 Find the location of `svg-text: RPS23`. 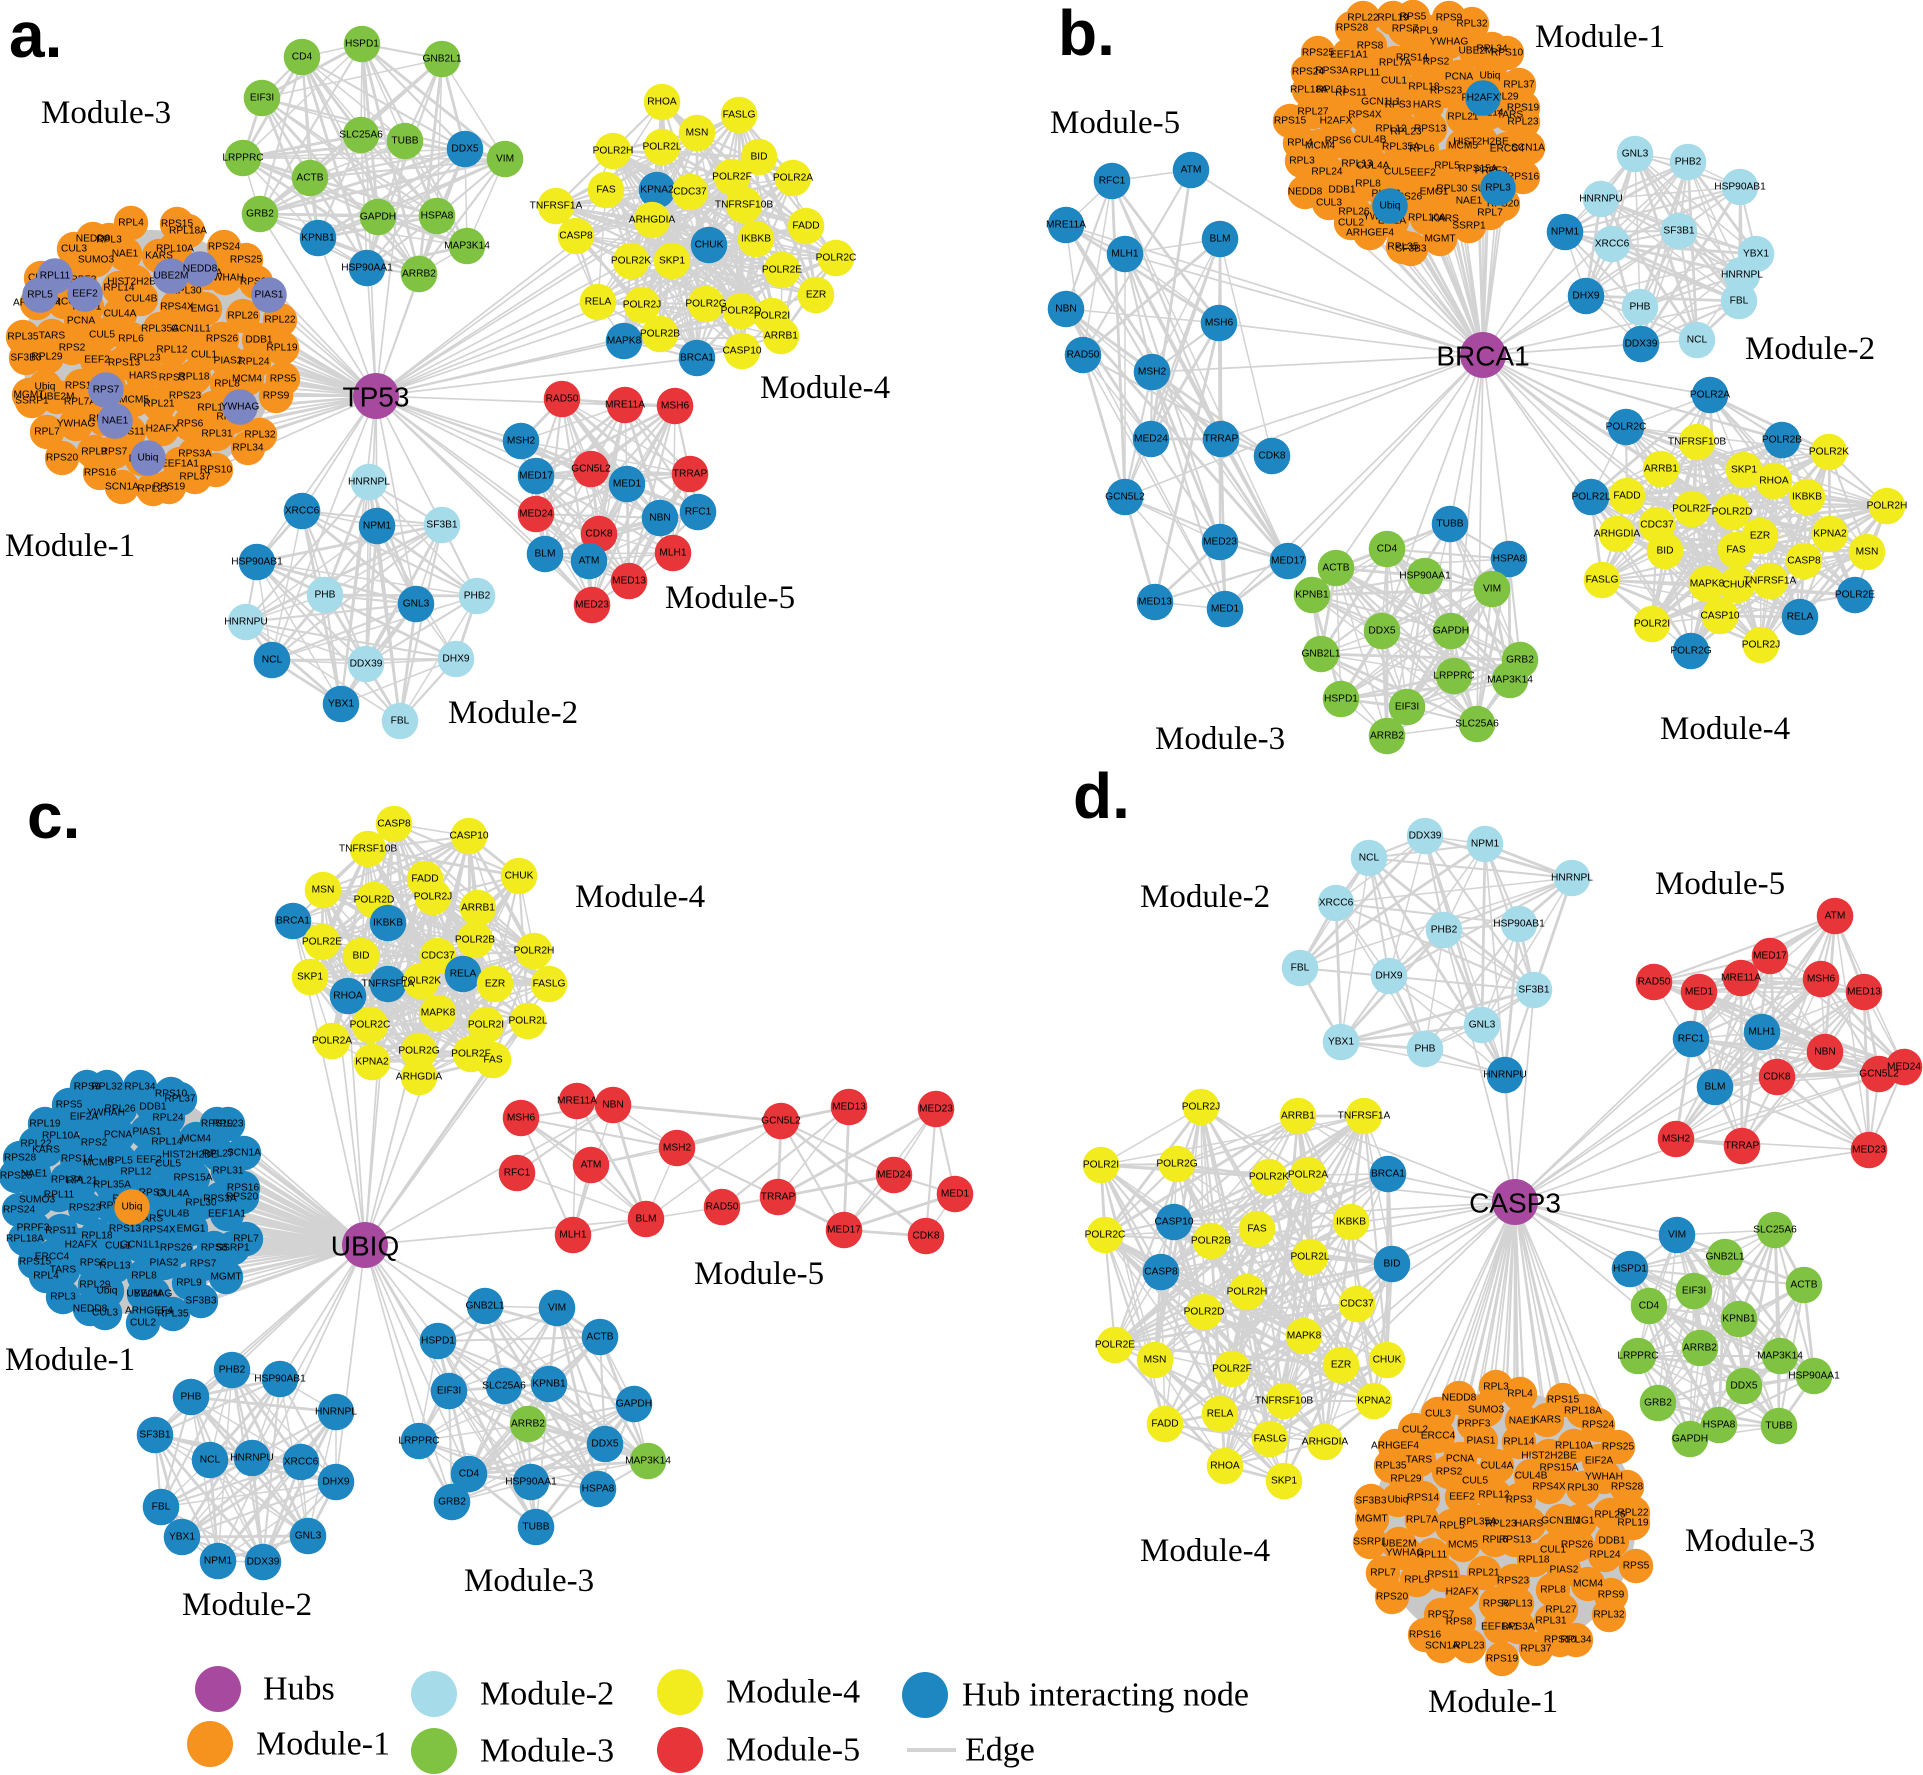

svg-text: RPS23 is located at coordinates (85, 1208).